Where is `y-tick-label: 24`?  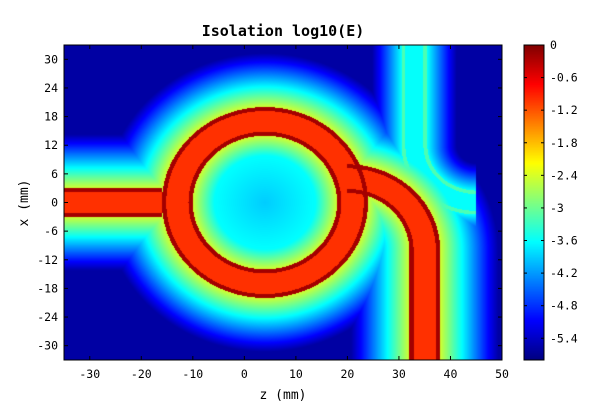 y-tick-label: 24 is located at coordinates (51, 88).